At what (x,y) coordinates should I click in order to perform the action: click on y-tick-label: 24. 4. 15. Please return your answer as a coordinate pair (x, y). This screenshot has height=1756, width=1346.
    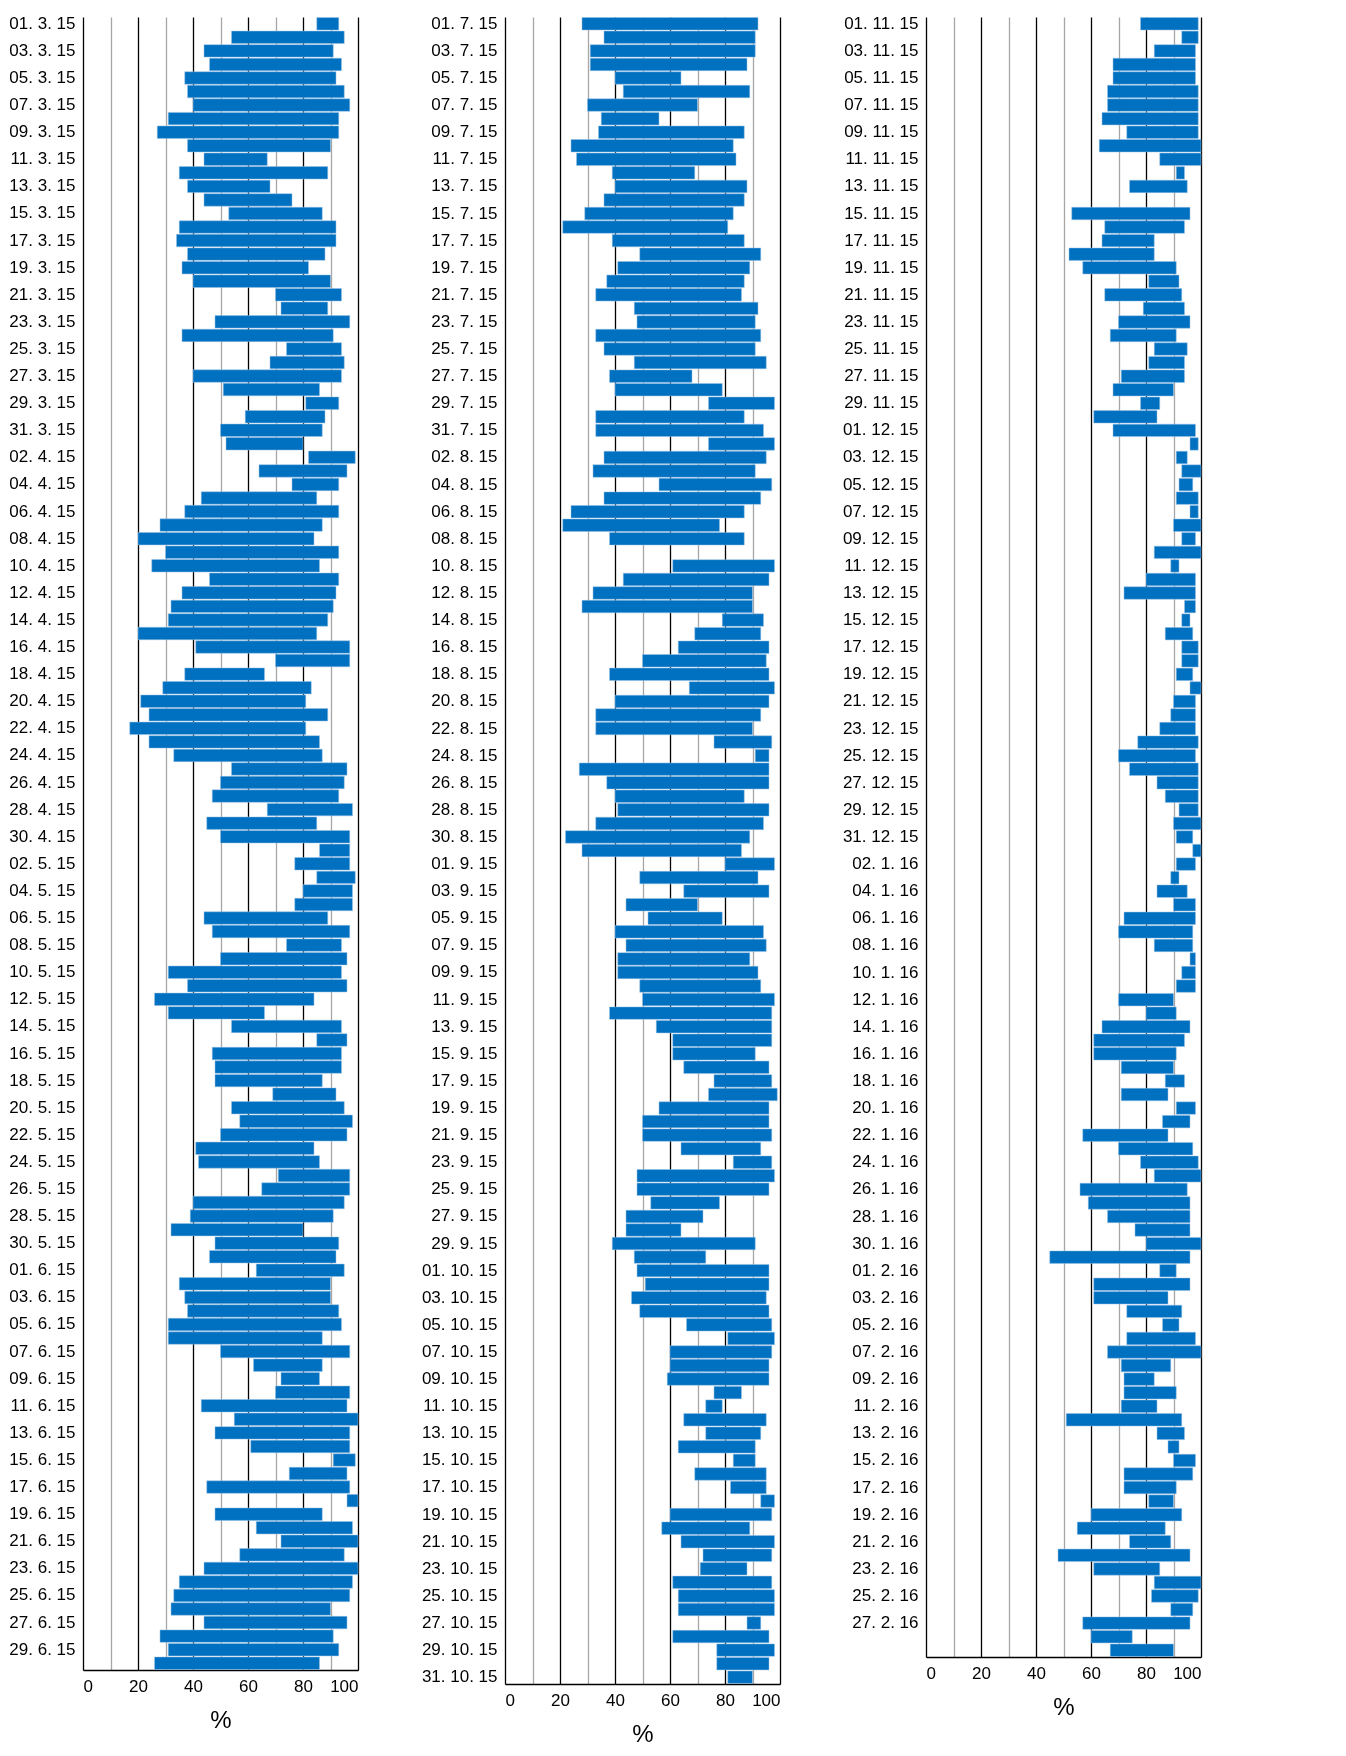
    Looking at the image, I should click on (42, 755).